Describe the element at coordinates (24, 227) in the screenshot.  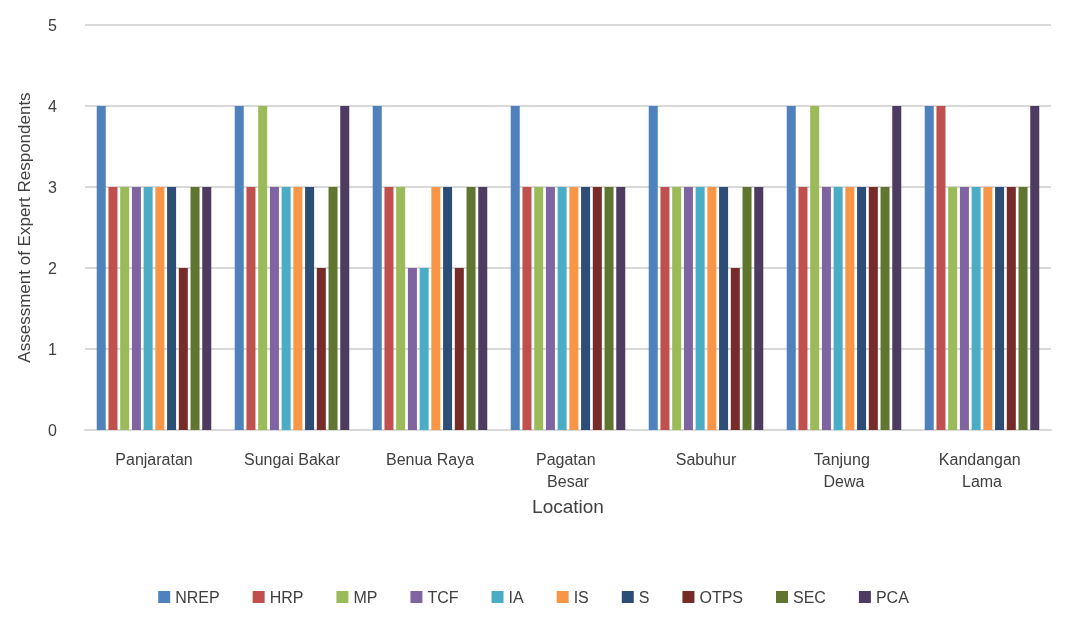
I see `y-axis-title: Assessment of Expert Respondents` at that location.